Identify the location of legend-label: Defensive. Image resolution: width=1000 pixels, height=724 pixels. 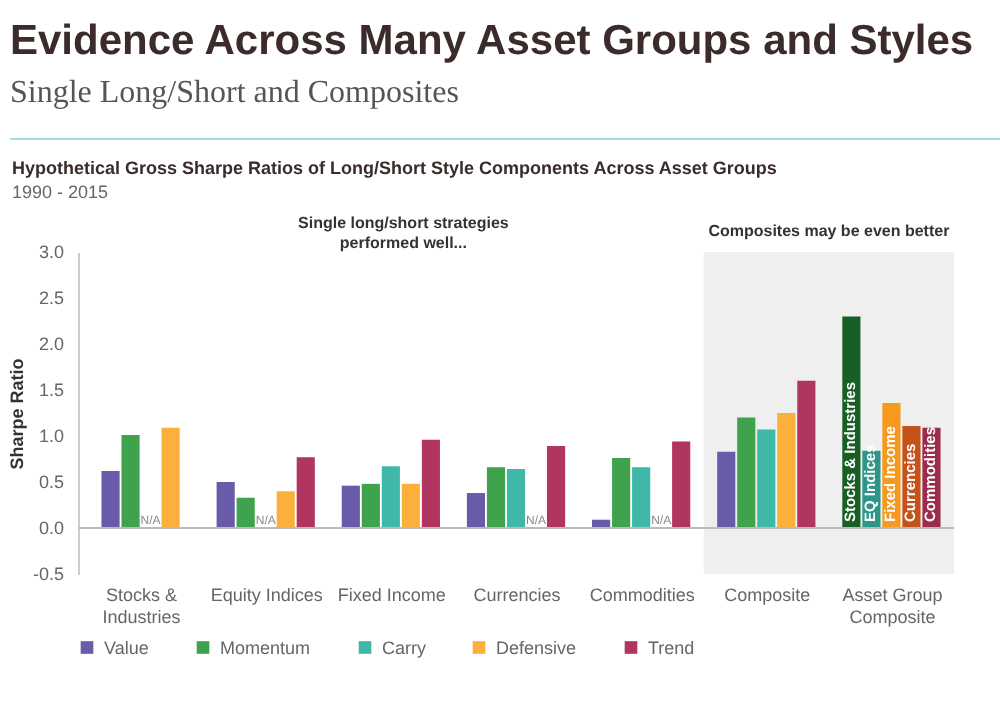
(536, 647).